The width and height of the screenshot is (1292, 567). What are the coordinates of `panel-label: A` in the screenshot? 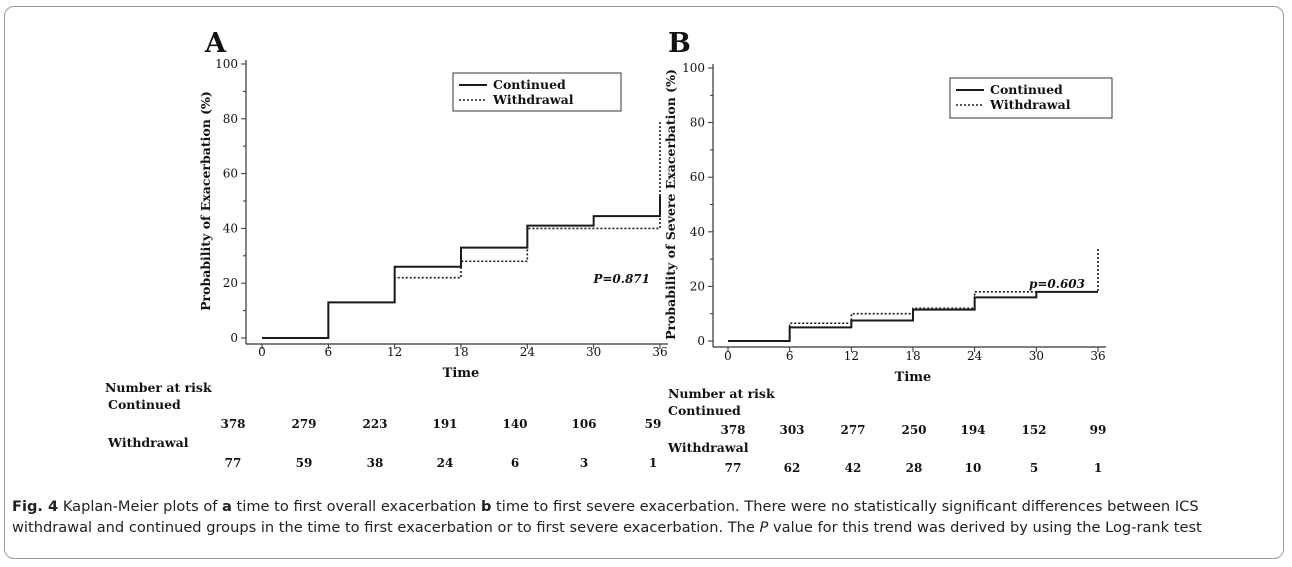 It's located at (215, 43).